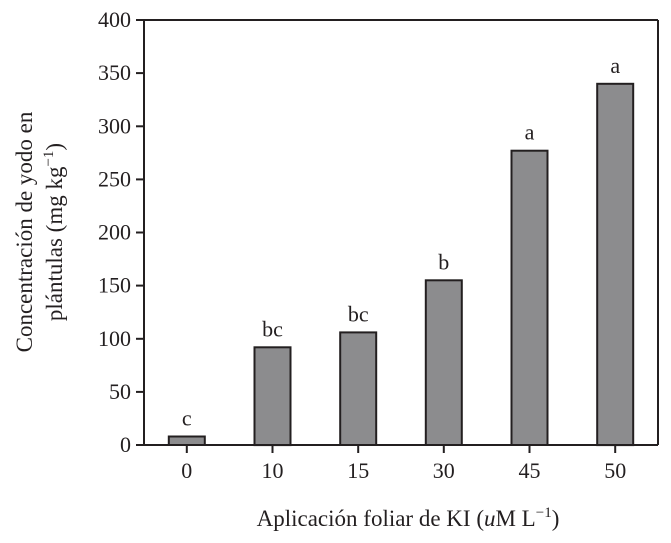 This screenshot has width=671, height=543. I want to click on y-axis-title-line1: Concentración de yodo en, so click(24, 231).